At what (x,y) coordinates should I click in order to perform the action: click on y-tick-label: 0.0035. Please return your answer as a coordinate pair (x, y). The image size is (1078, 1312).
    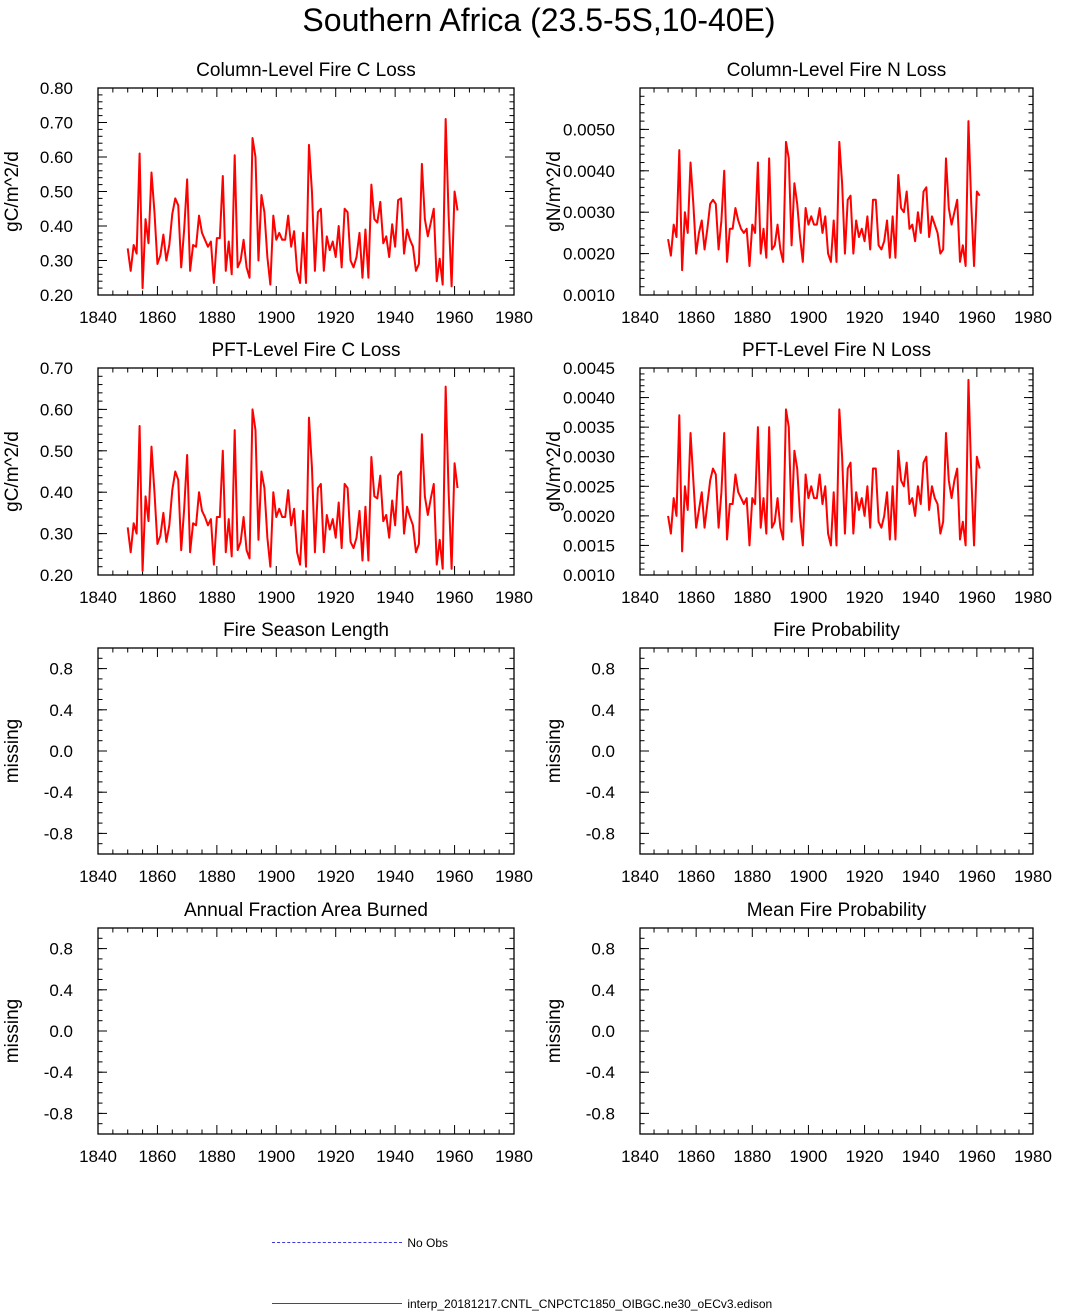
    Looking at the image, I should click on (589, 427).